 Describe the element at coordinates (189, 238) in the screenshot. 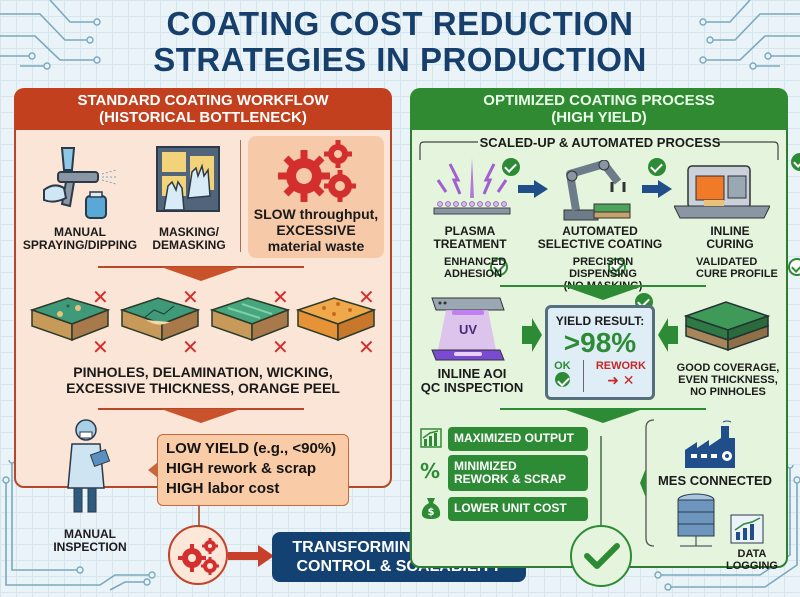

I see `masking-label: MASKING/ DEMASKING` at that location.